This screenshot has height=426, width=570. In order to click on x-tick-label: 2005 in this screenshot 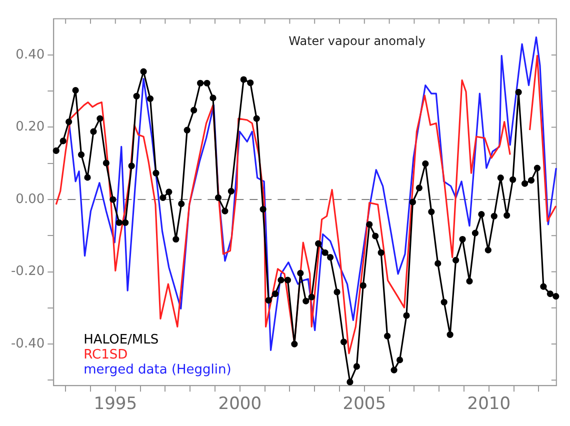, I will do `click(364, 404)`.